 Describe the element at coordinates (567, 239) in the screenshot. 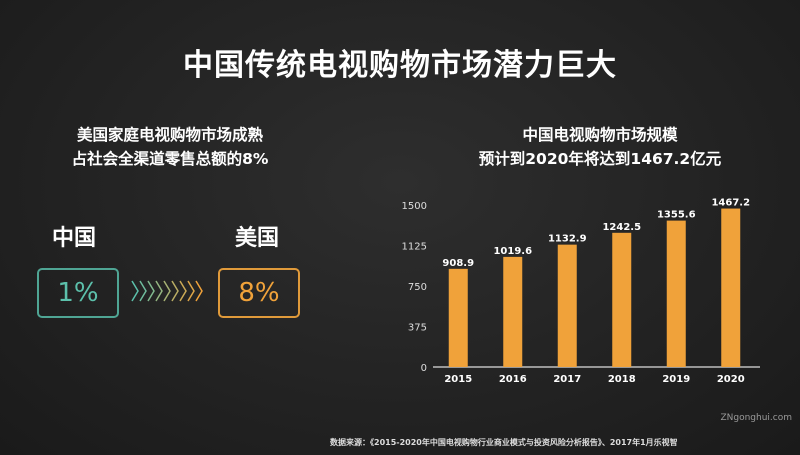

I see `data-label: 1132.9` at that location.